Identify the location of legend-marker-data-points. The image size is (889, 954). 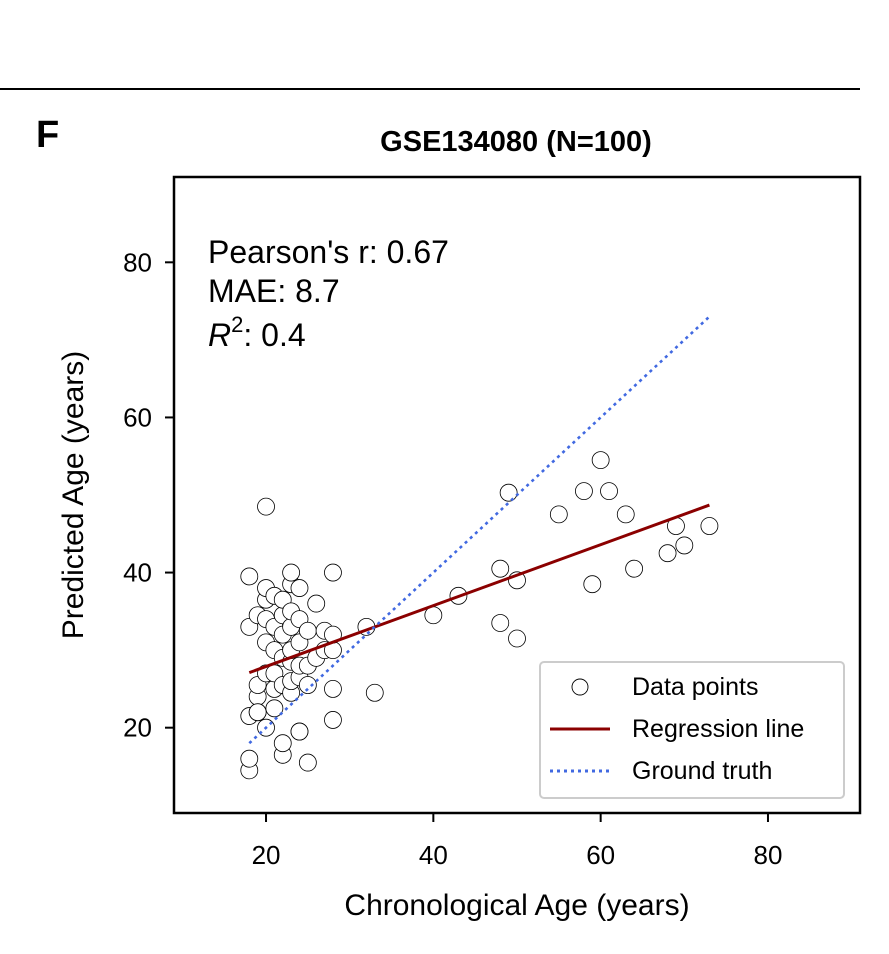
(580, 687).